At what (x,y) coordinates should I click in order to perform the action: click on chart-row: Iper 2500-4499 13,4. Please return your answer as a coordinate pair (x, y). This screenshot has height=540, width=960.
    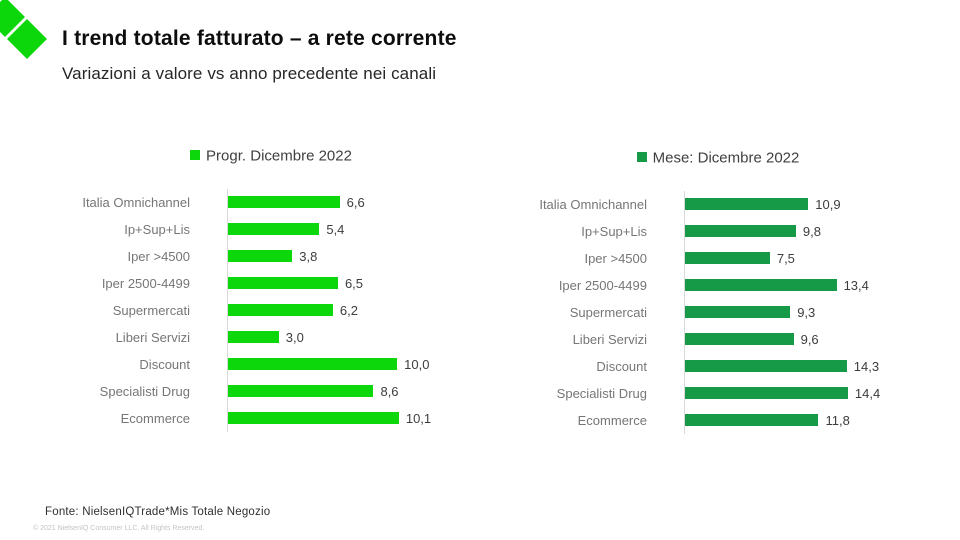
    Looking at the image, I should click on (718, 285).